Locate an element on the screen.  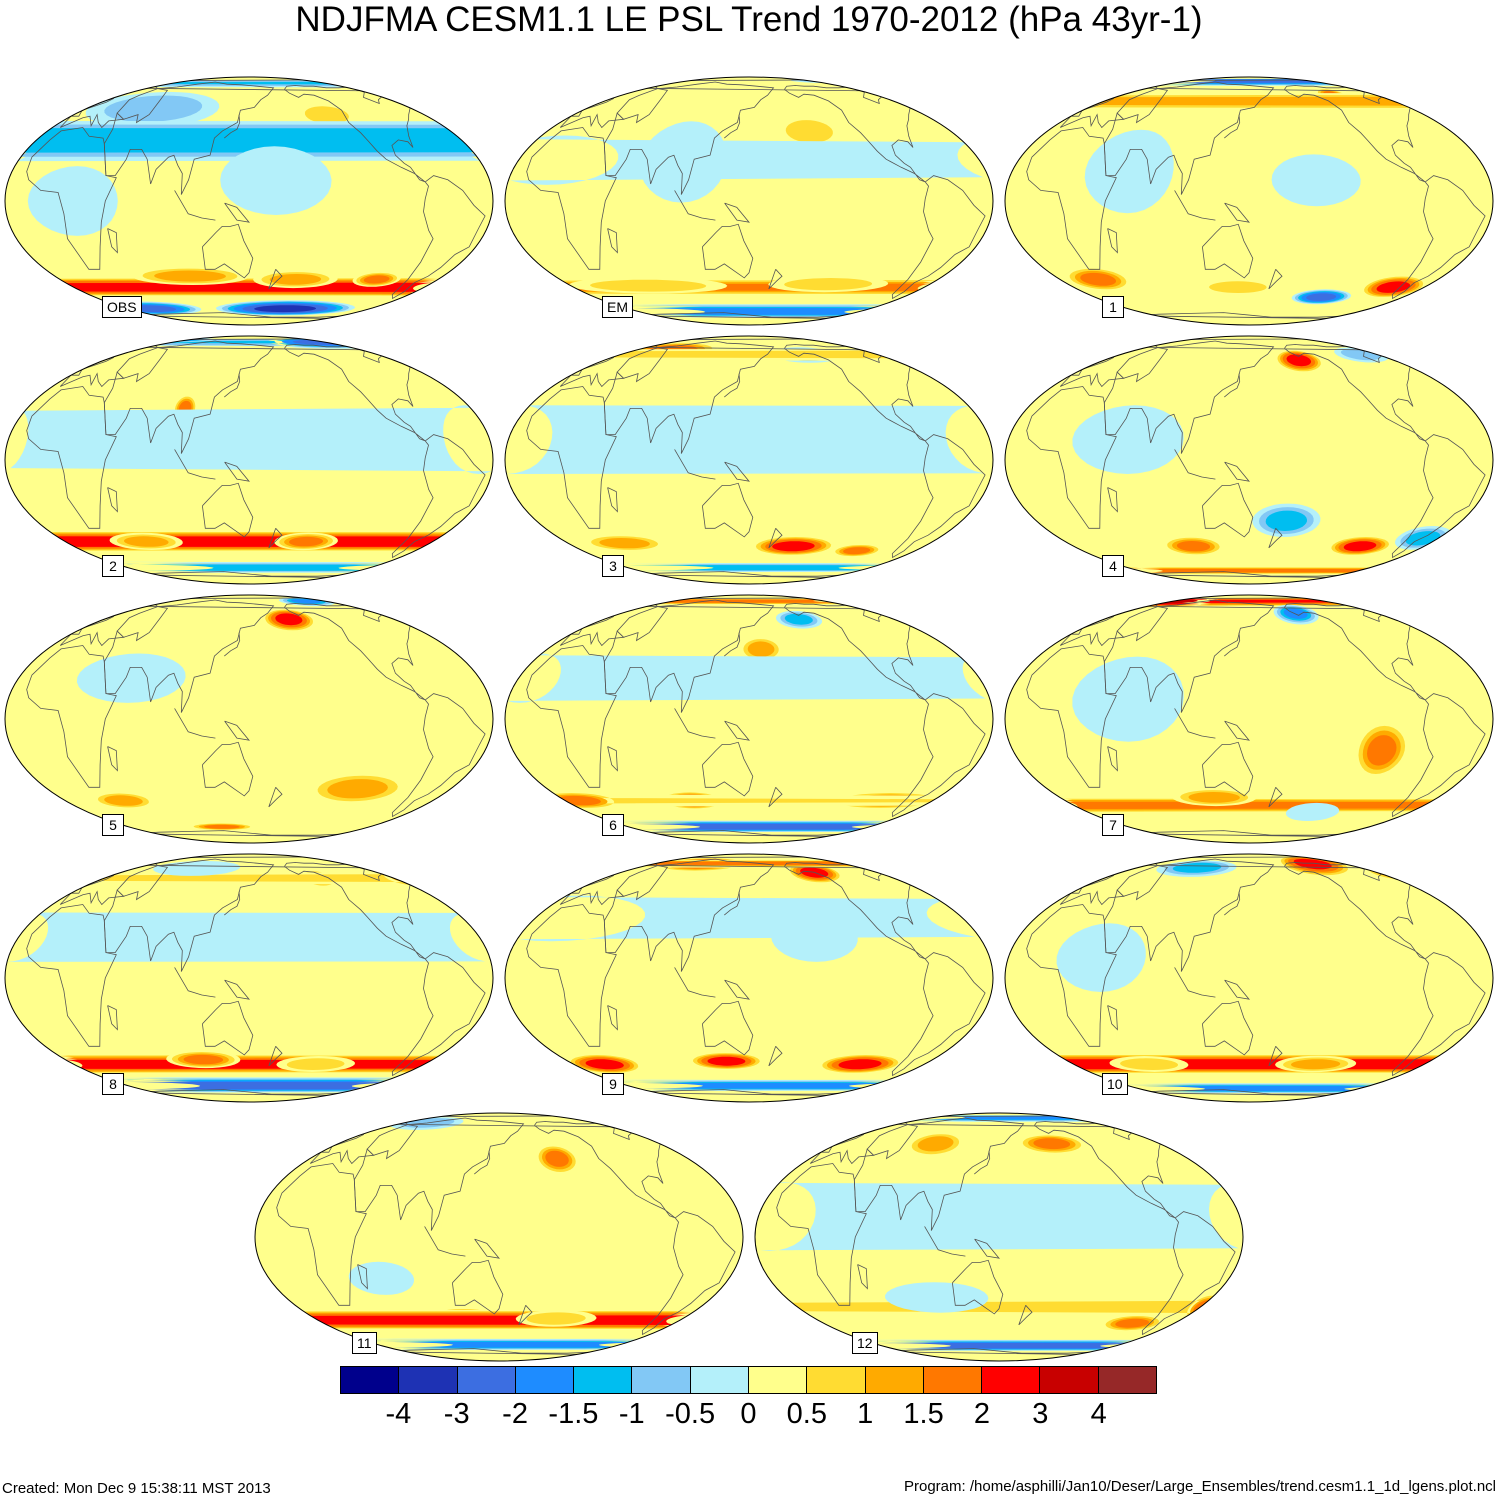
map-panel-11: 11 is located at coordinates (499, 1237).